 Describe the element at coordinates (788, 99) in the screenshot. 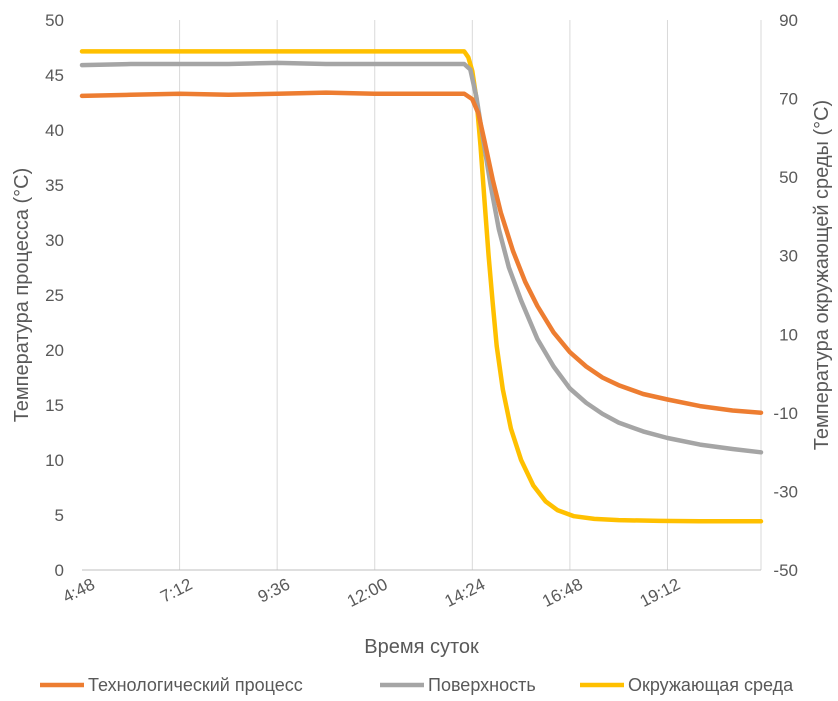

I see `y2-tick-label: 70` at that location.